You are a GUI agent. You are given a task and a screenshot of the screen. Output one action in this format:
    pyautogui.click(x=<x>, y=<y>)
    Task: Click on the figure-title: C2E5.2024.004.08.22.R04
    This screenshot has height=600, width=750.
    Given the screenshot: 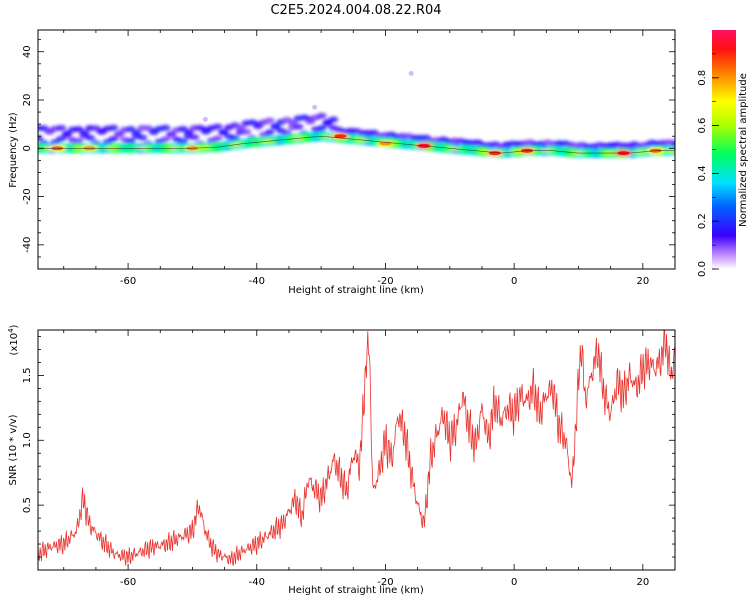 What is the action you would take?
    pyautogui.click(x=355, y=10)
    